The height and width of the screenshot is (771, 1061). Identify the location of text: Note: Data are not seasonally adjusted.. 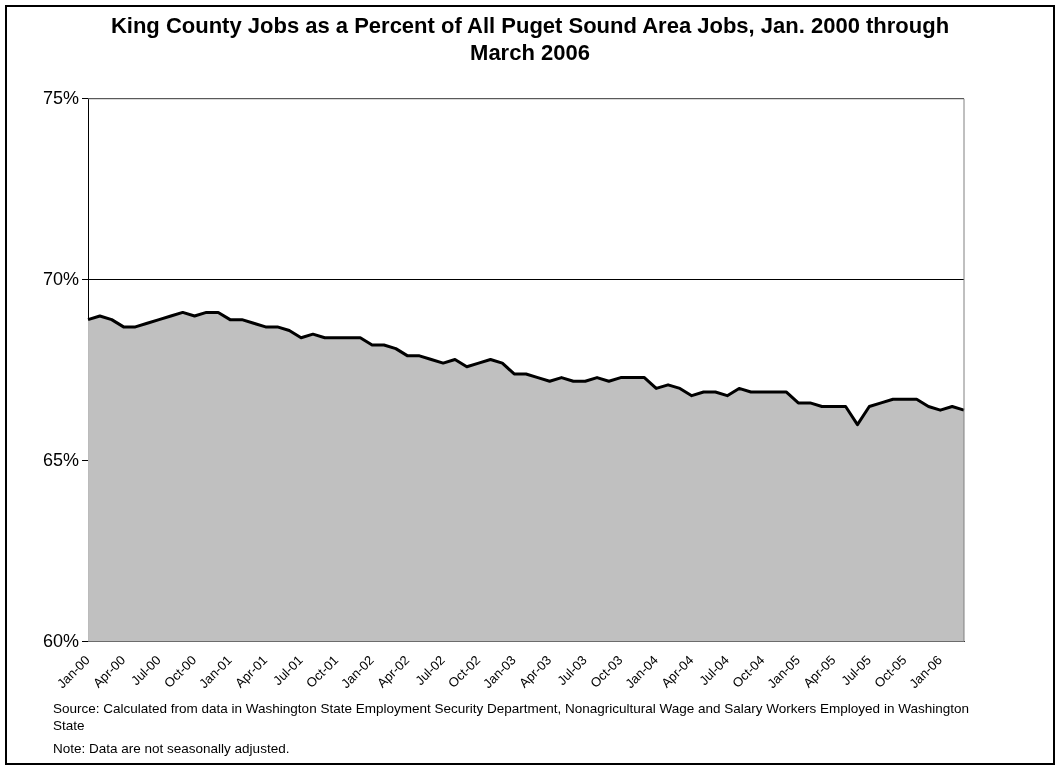
(172, 748).